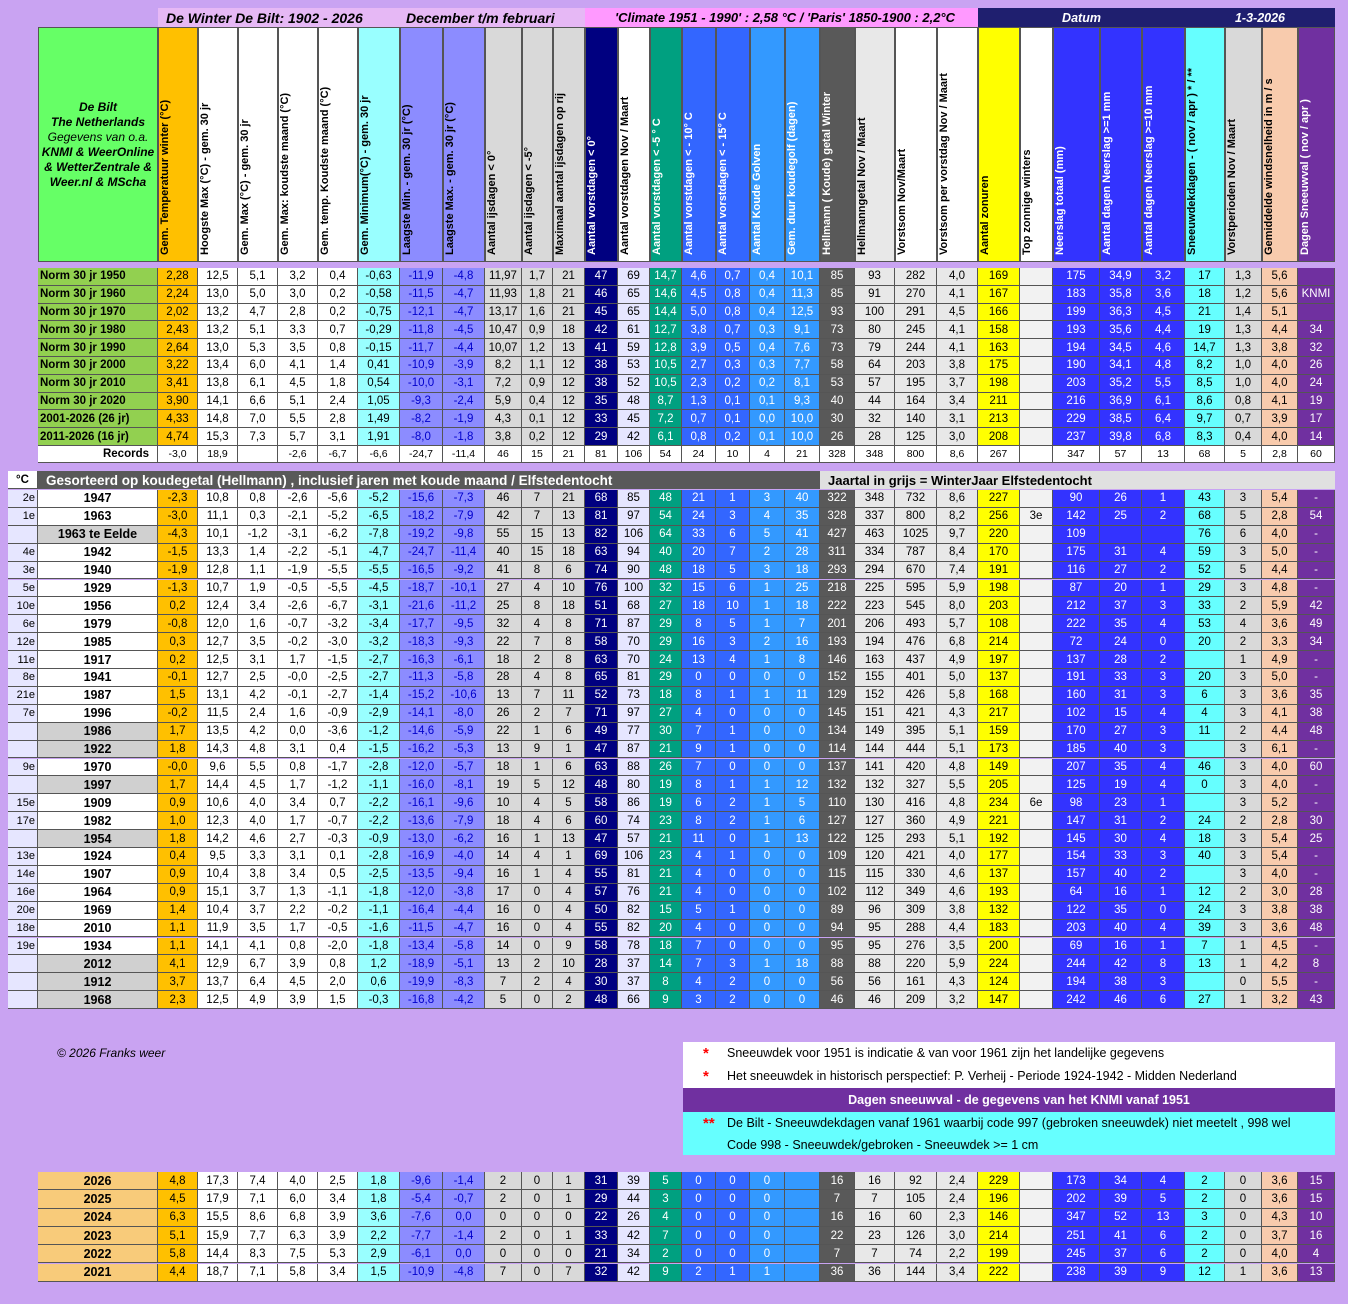 The height and width of the screenshot is (1304, 1348). I want to click on cell: 12,5, so click(802, 312).